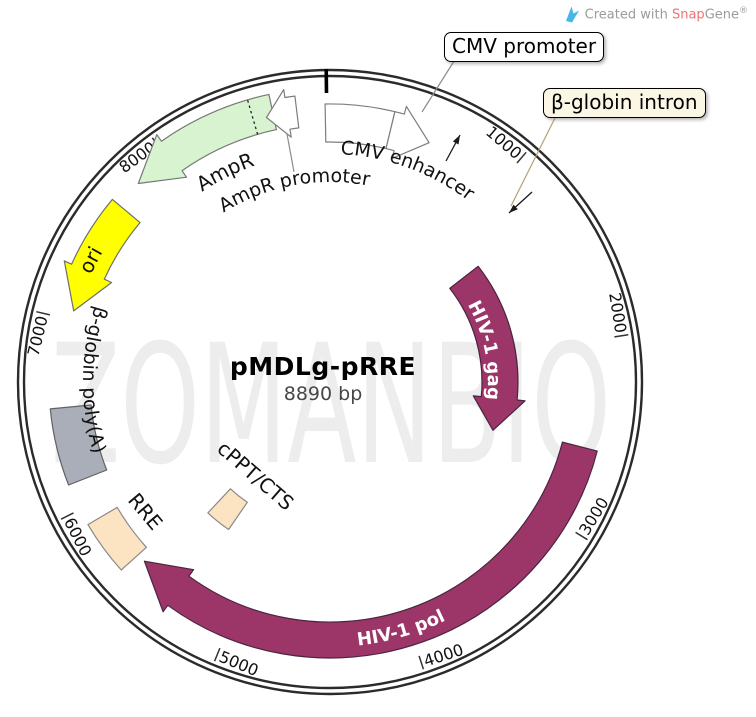 The image size is (756, 717). What do you see at coordinates (572, 14) in the screenshot?
I see `snapgene-logo-icon` at bounding box center [572, 14].